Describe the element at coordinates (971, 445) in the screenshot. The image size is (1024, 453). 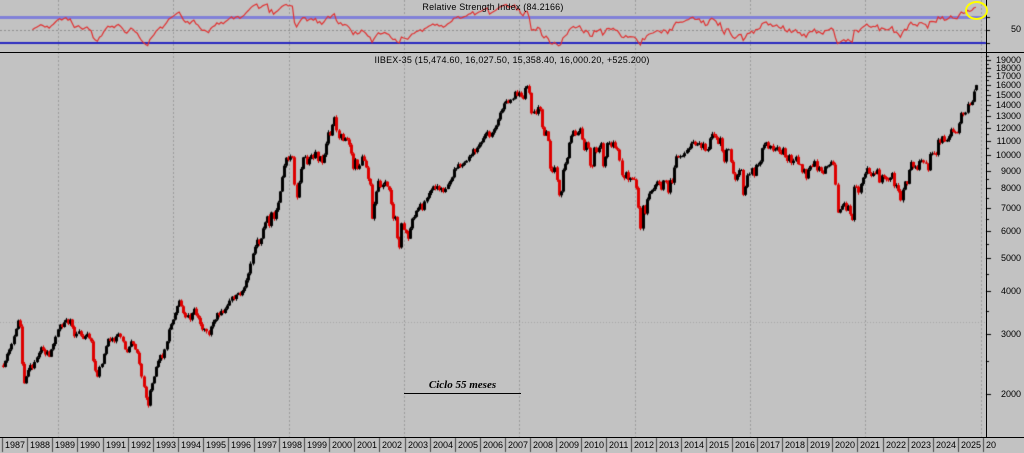
I see `year-label: 2025` at that location.